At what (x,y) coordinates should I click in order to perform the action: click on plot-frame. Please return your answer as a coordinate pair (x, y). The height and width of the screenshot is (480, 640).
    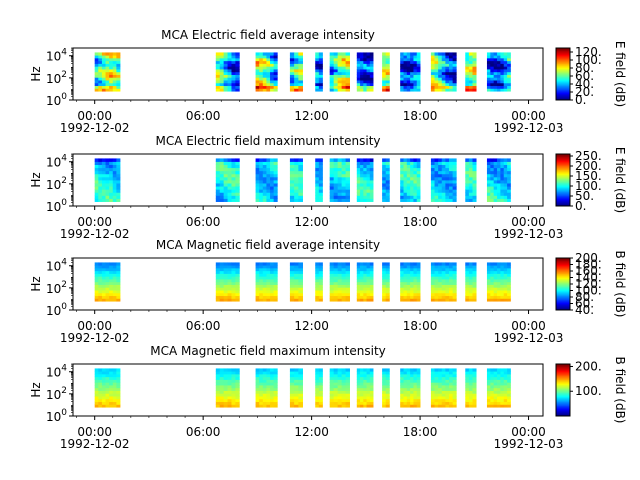
    Looking at the image, I should click on (308, 74).